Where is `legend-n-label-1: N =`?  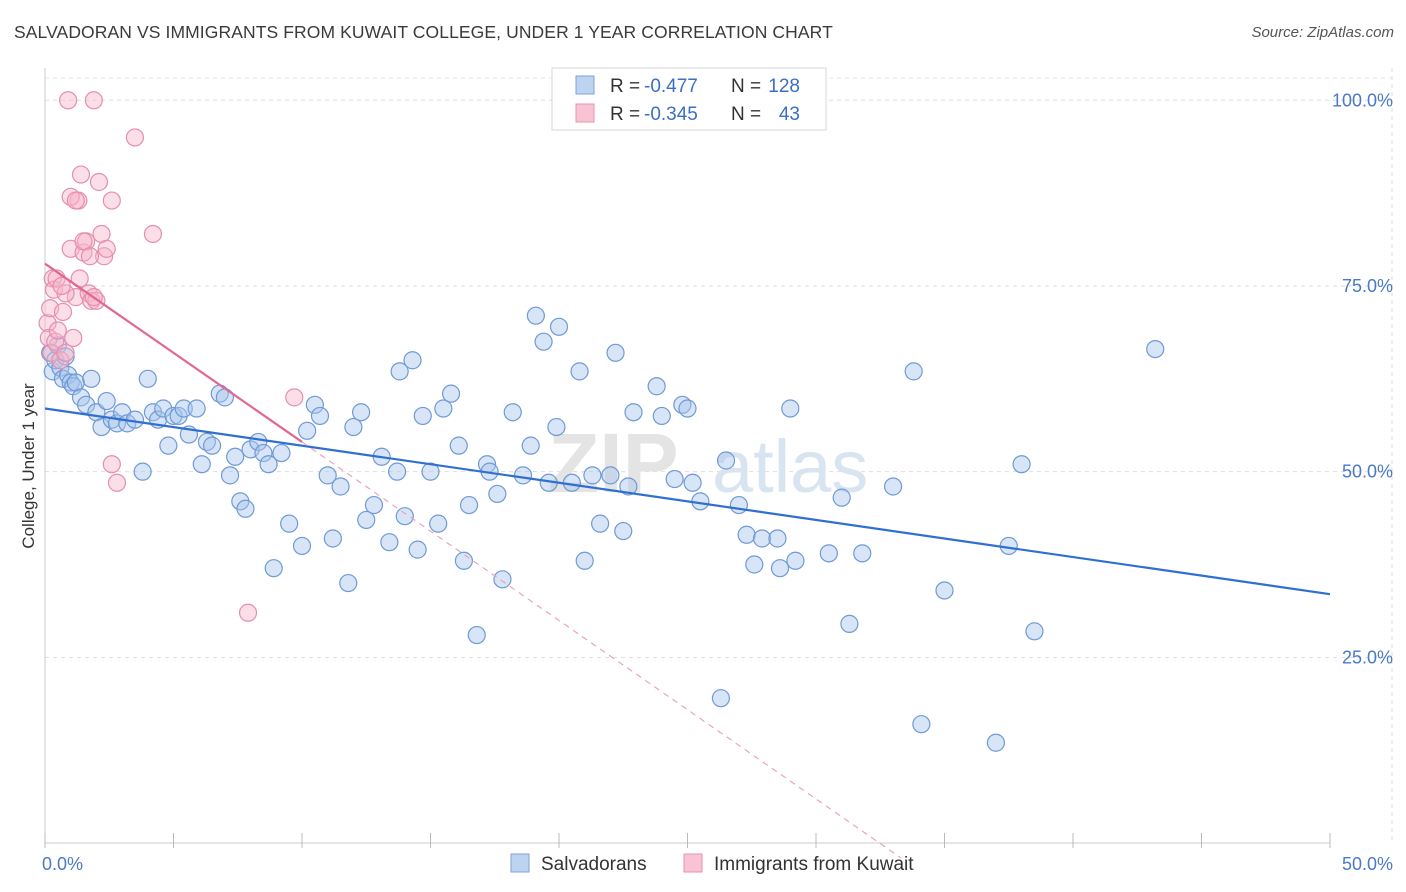 legend-n-label-1: N = is located at coordinates (746, 86).